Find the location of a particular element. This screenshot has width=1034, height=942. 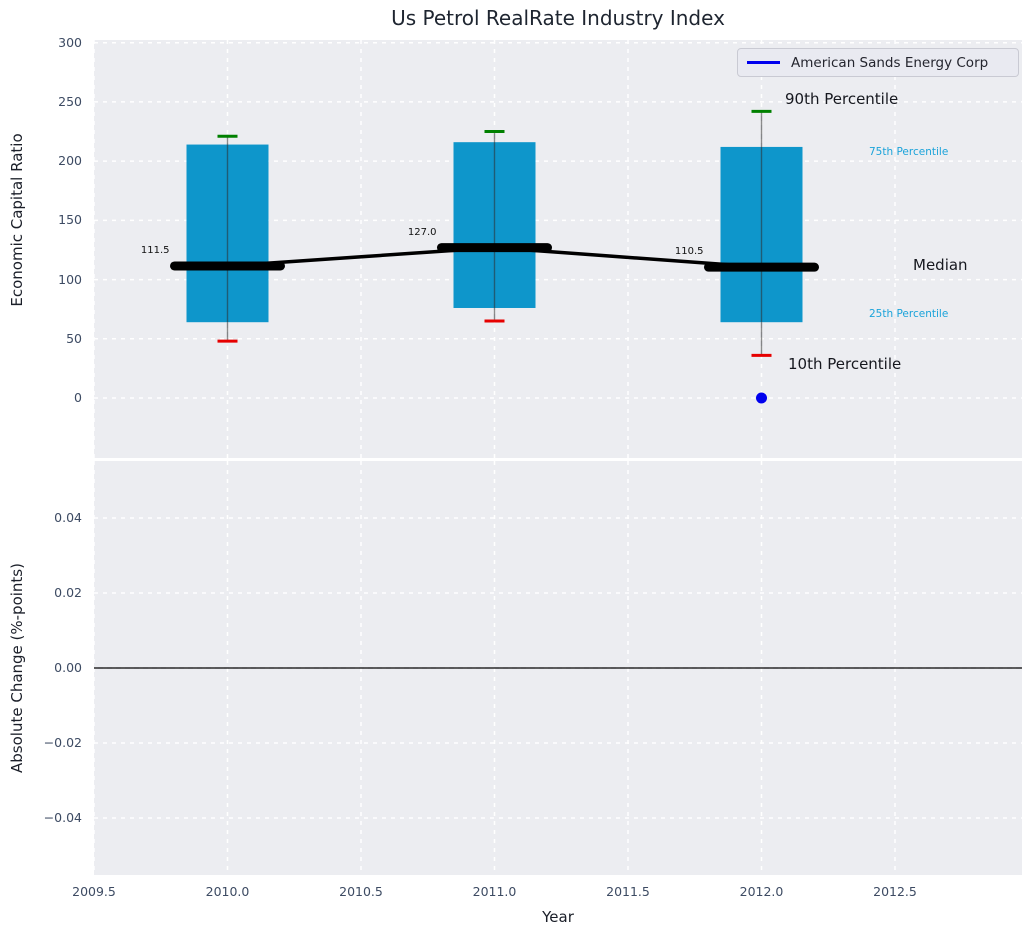

top-y-tick-label: 0 is located at coordinates (78, 397).